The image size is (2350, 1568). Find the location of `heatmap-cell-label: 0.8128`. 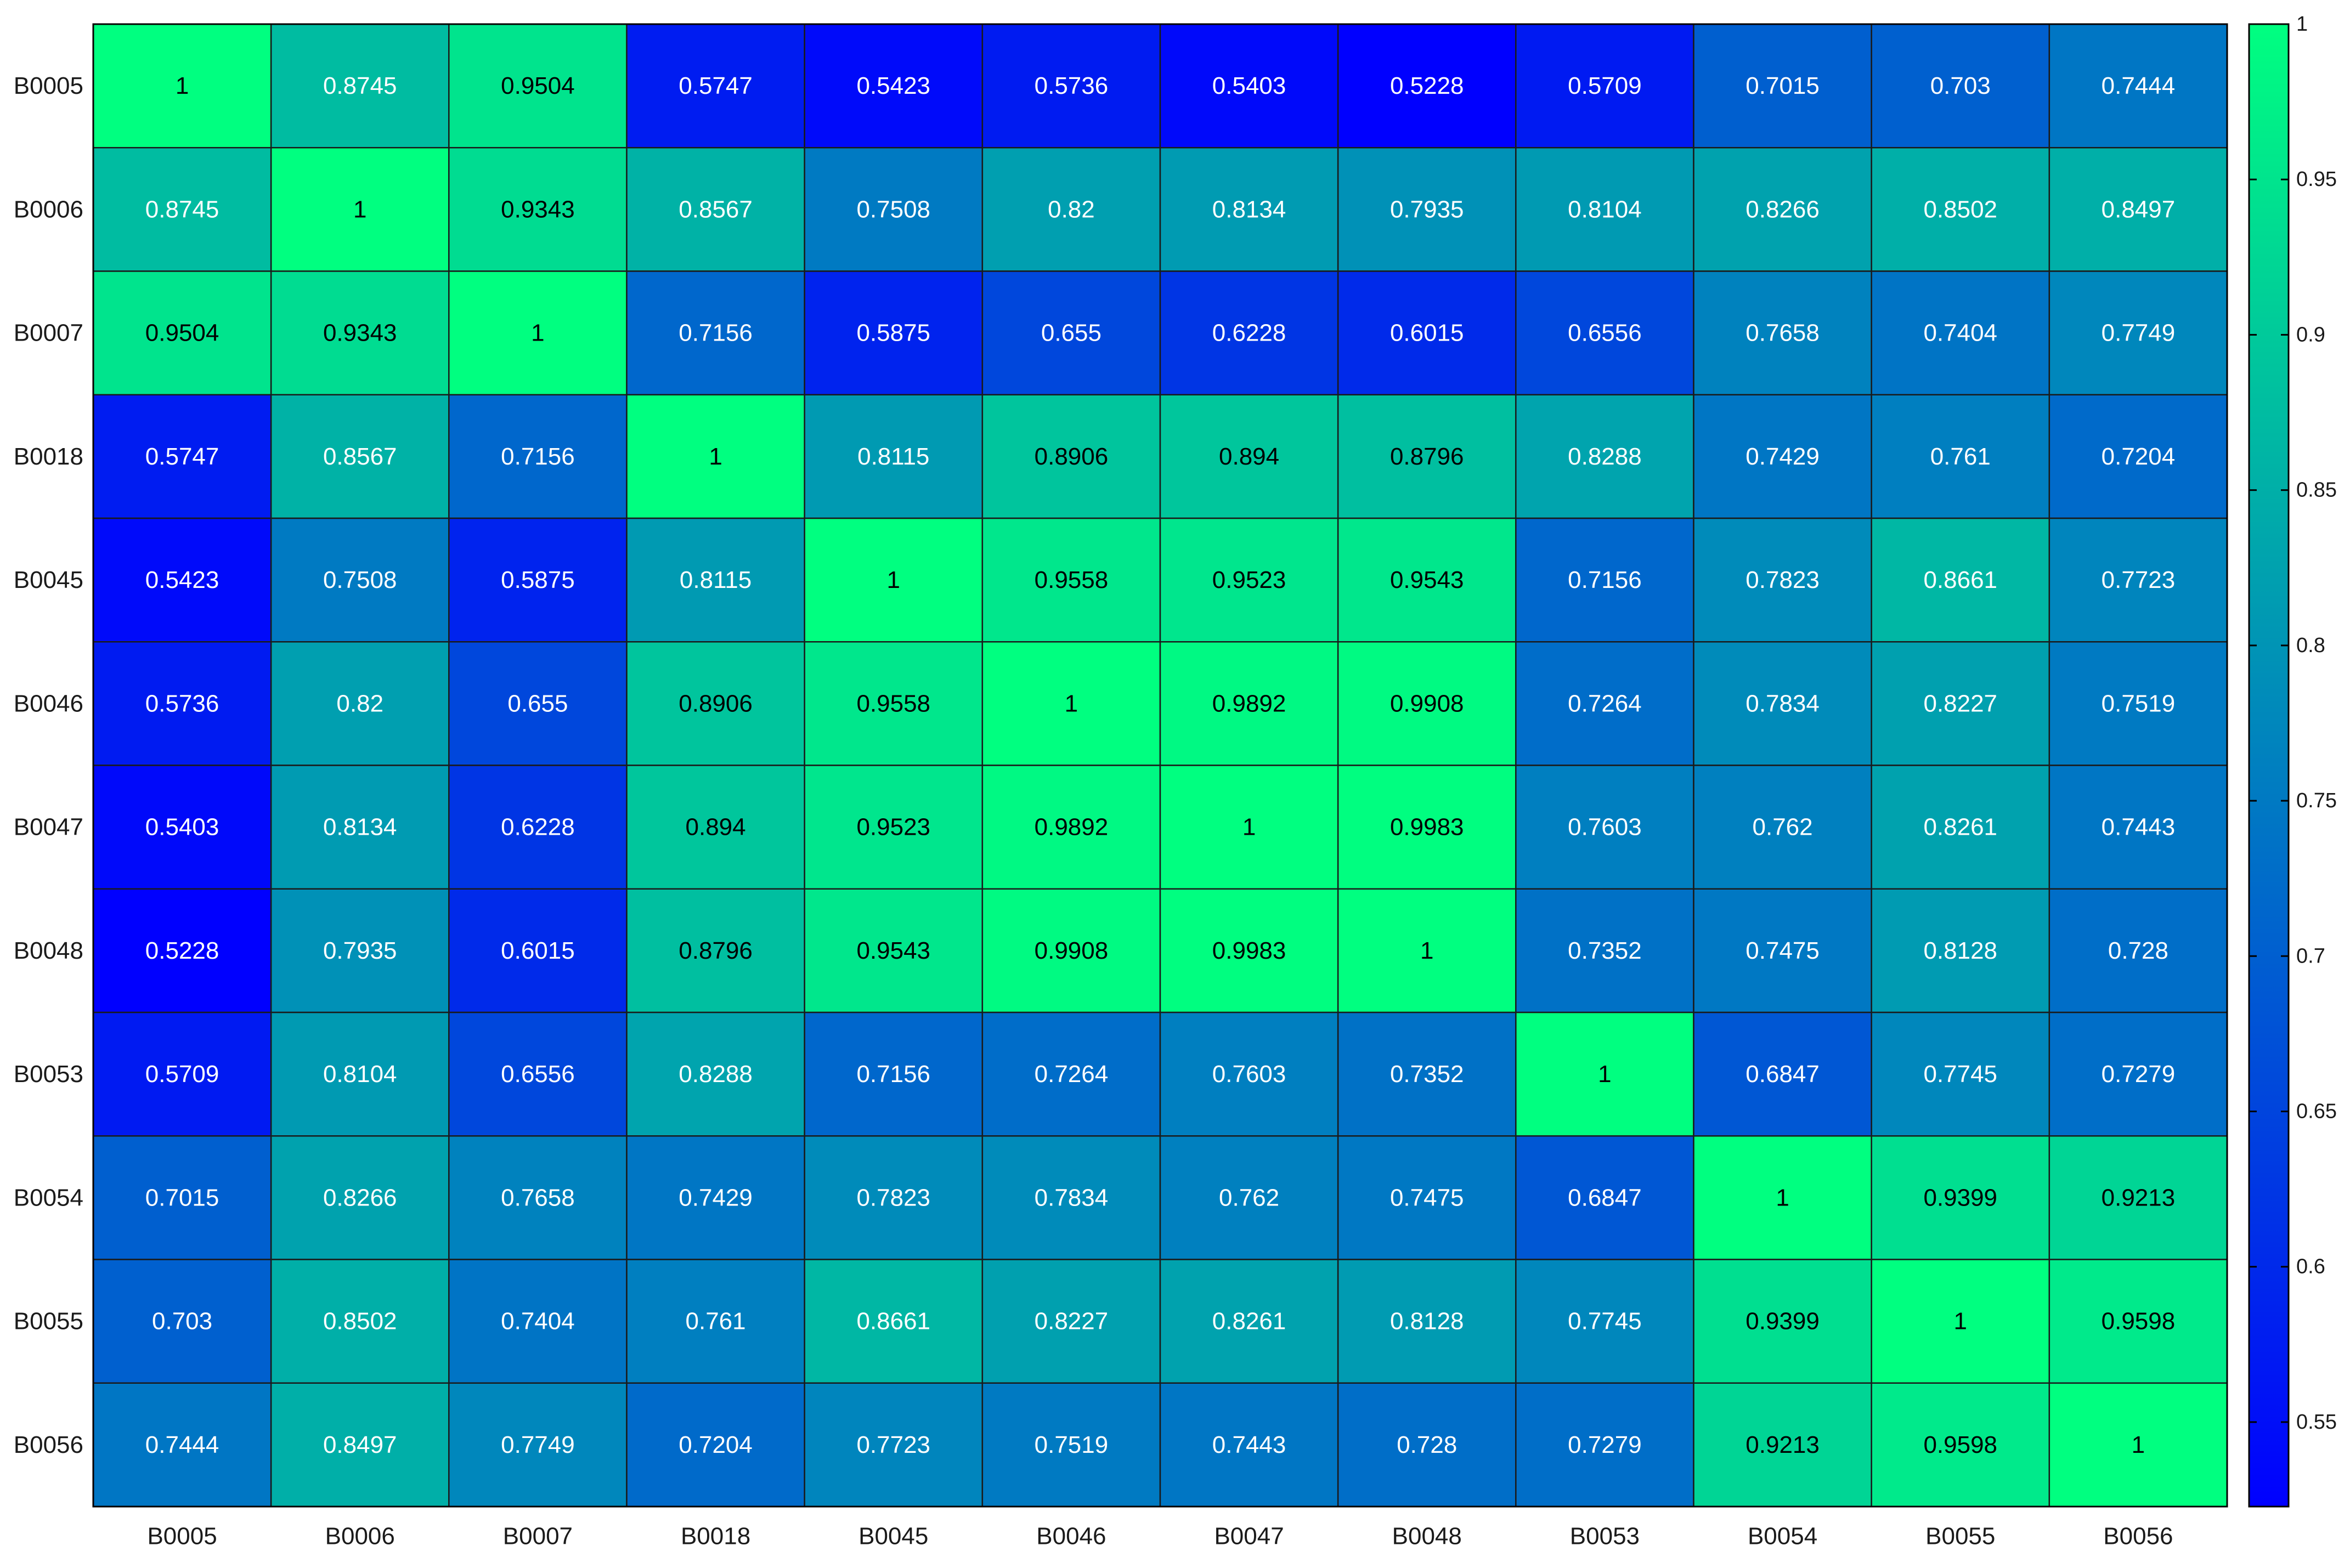

heatmap-cell-label: 0.8128 is located at coordinates (1960, 950).